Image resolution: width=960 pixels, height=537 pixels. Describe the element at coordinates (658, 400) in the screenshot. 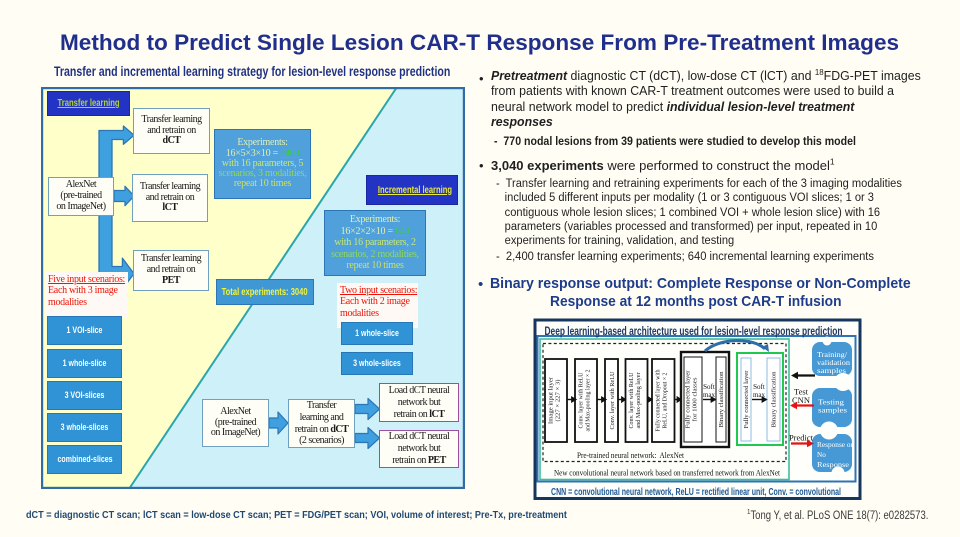

I see `svg-text: Fully connected layer with` at that location.